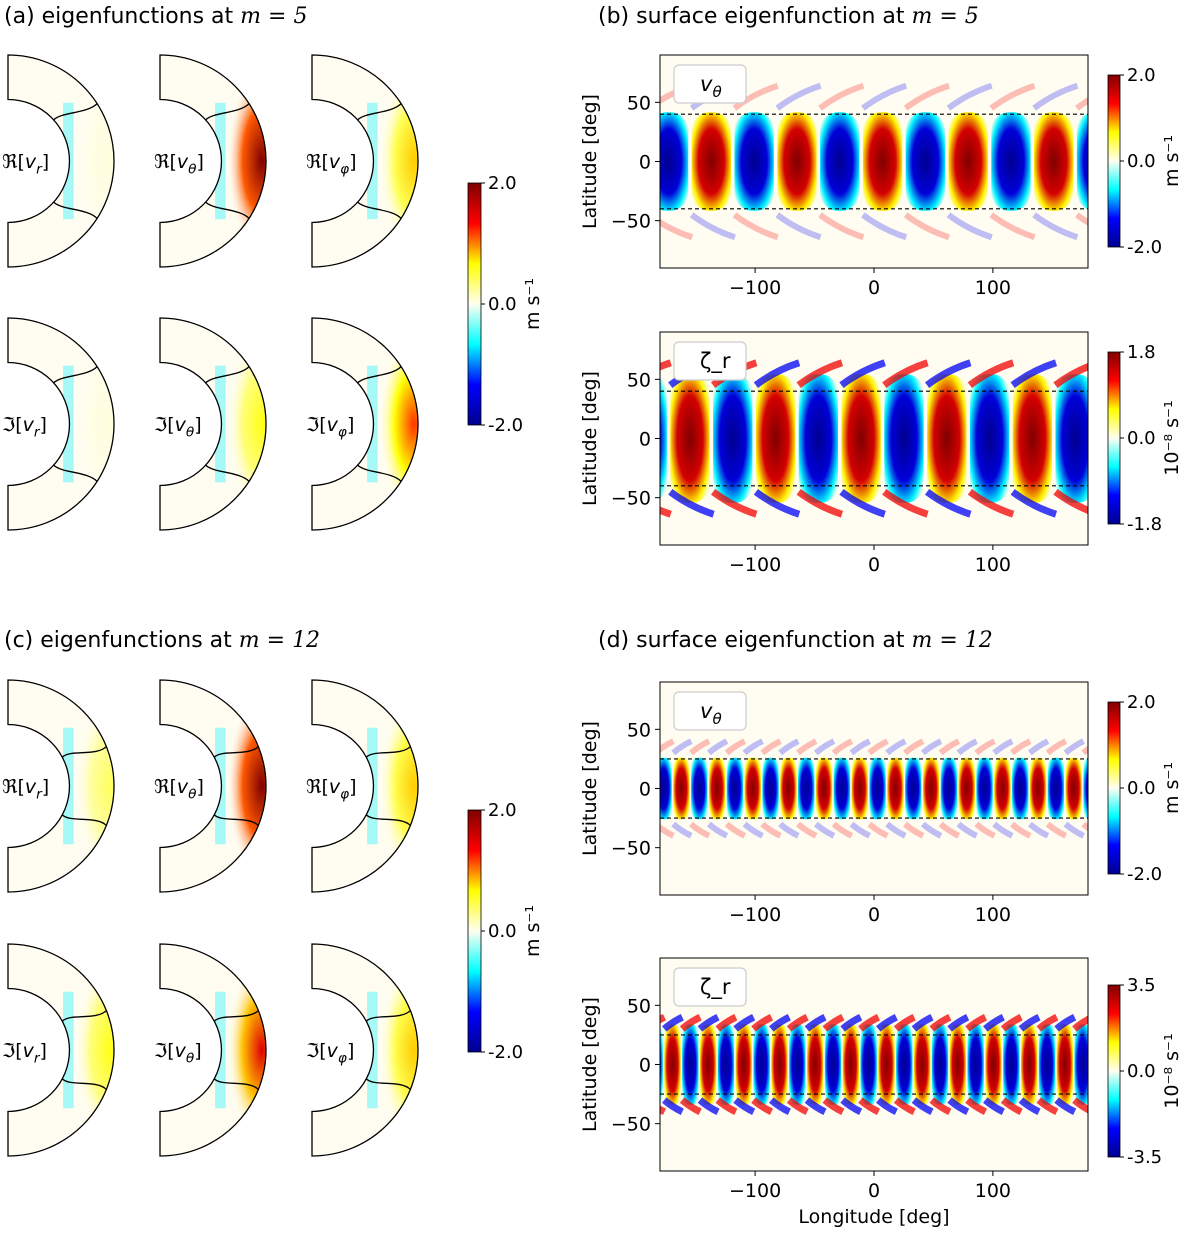 This screenshot has width=1200, height=1236. I want to click on shell-label: ℜ[vφ], so click(331, 164).